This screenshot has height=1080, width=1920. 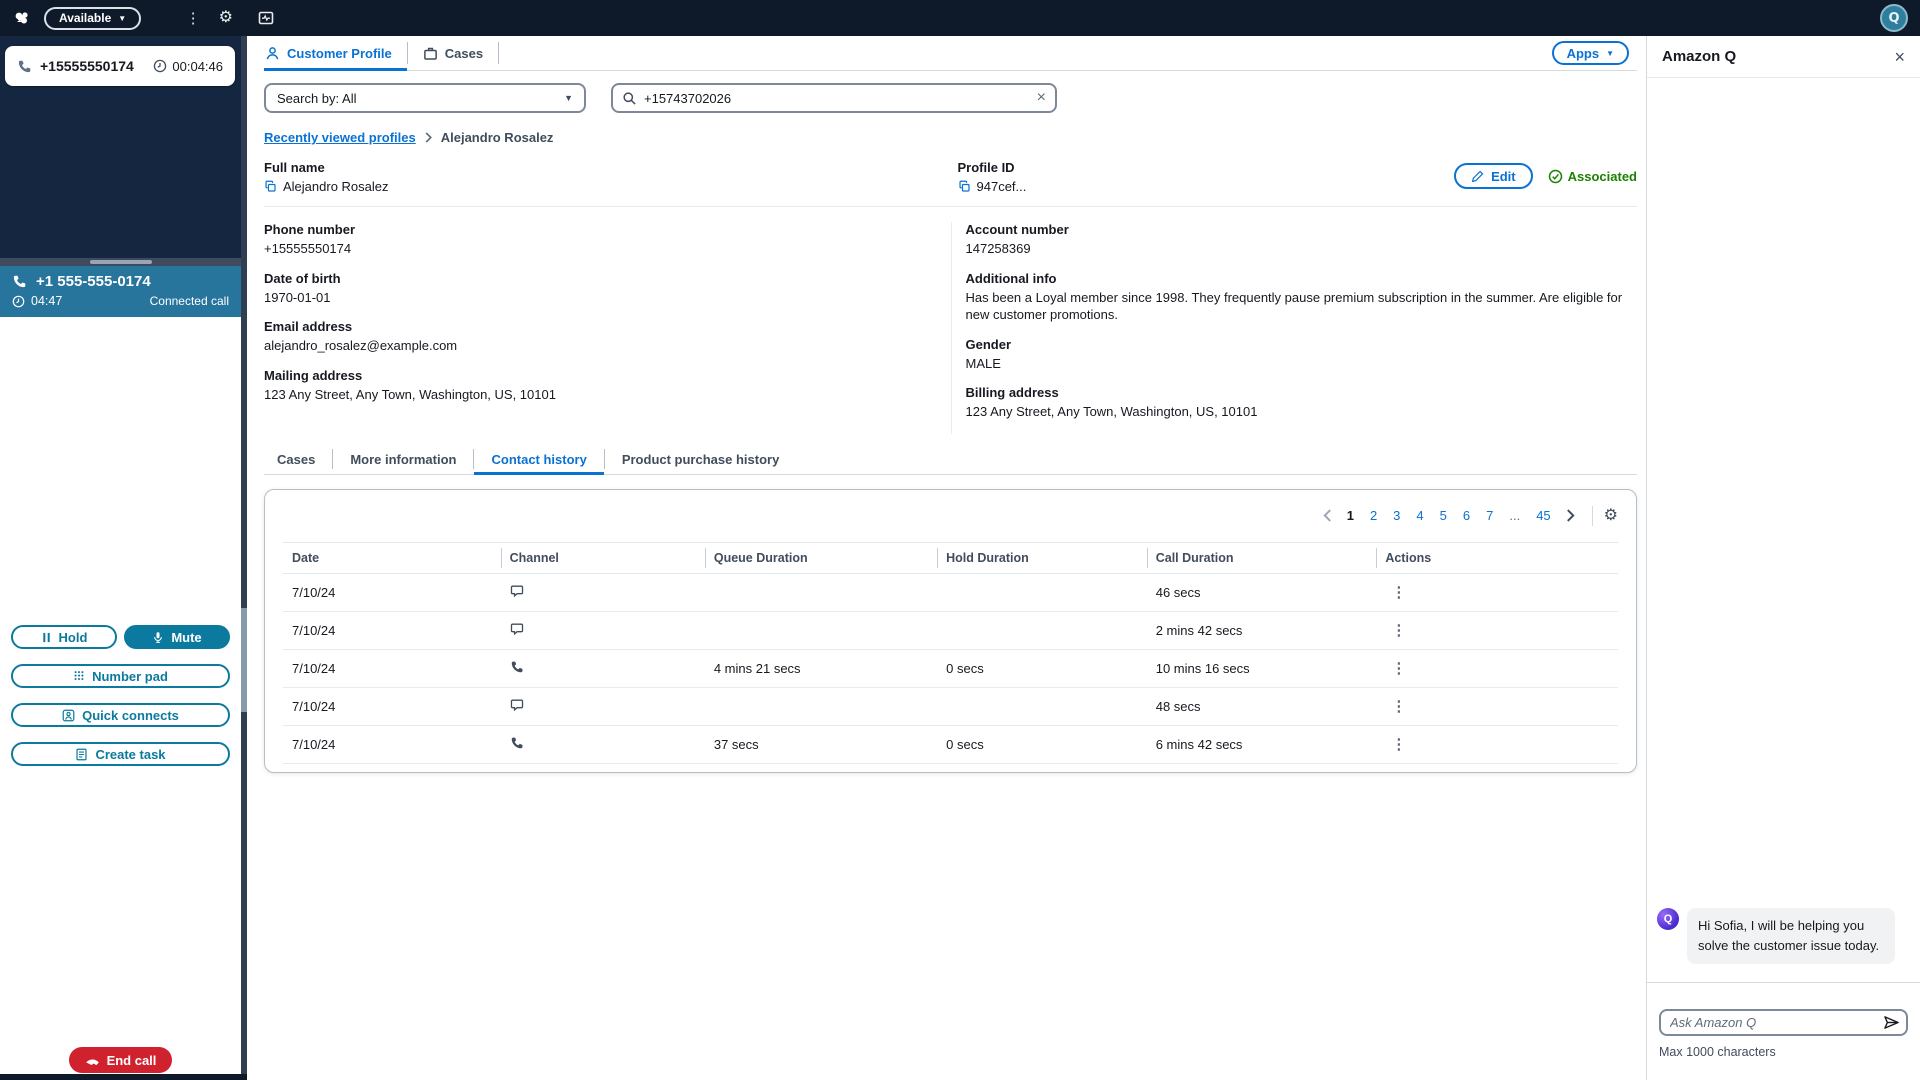 I want to click on phone-icon, so click(x=19, y=281).